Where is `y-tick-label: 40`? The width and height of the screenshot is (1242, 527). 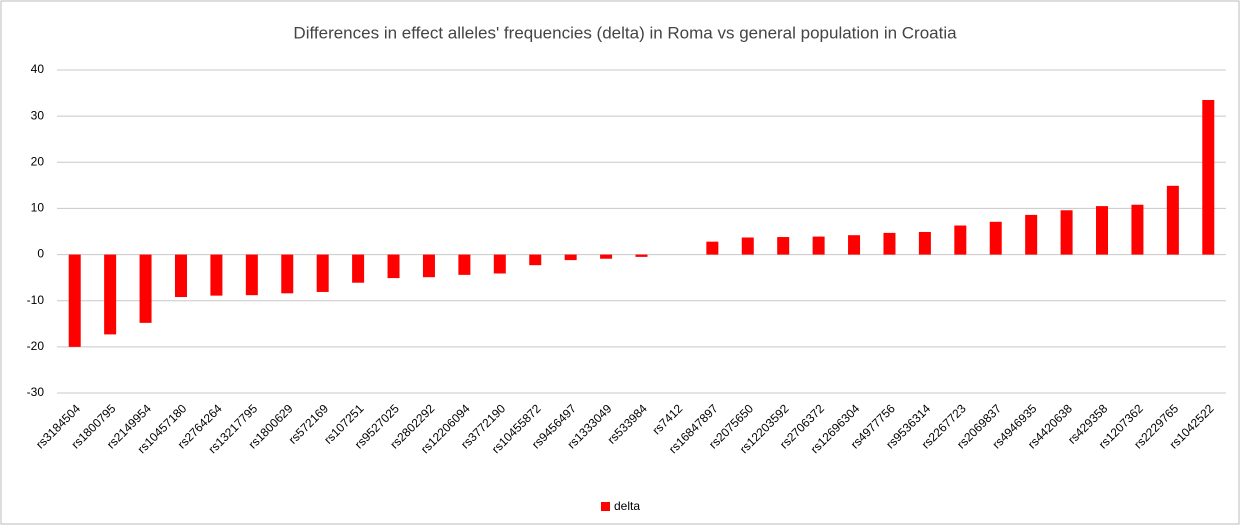 y-tick-label: 40 is located at coordinates (38, 69).